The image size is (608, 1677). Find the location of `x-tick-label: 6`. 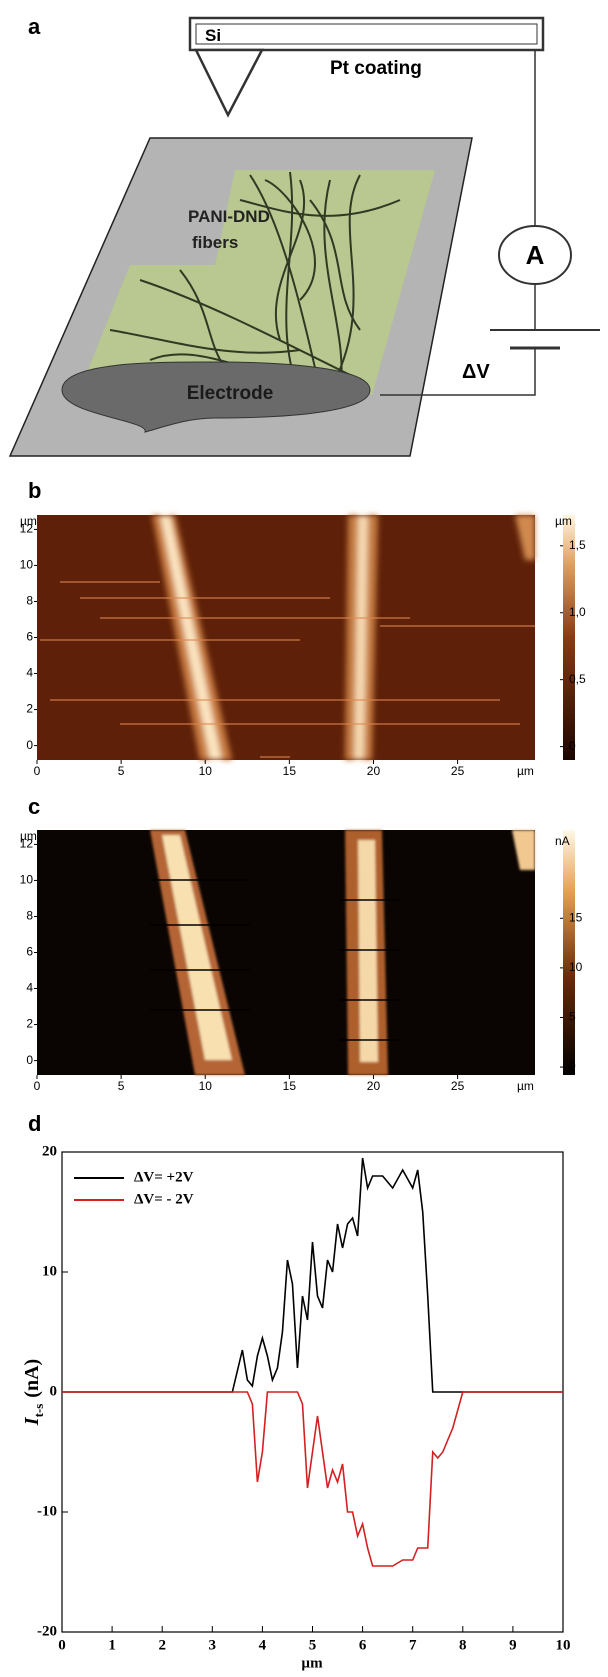

x-tick-label: 6 is located at coordinates (363, 1645).